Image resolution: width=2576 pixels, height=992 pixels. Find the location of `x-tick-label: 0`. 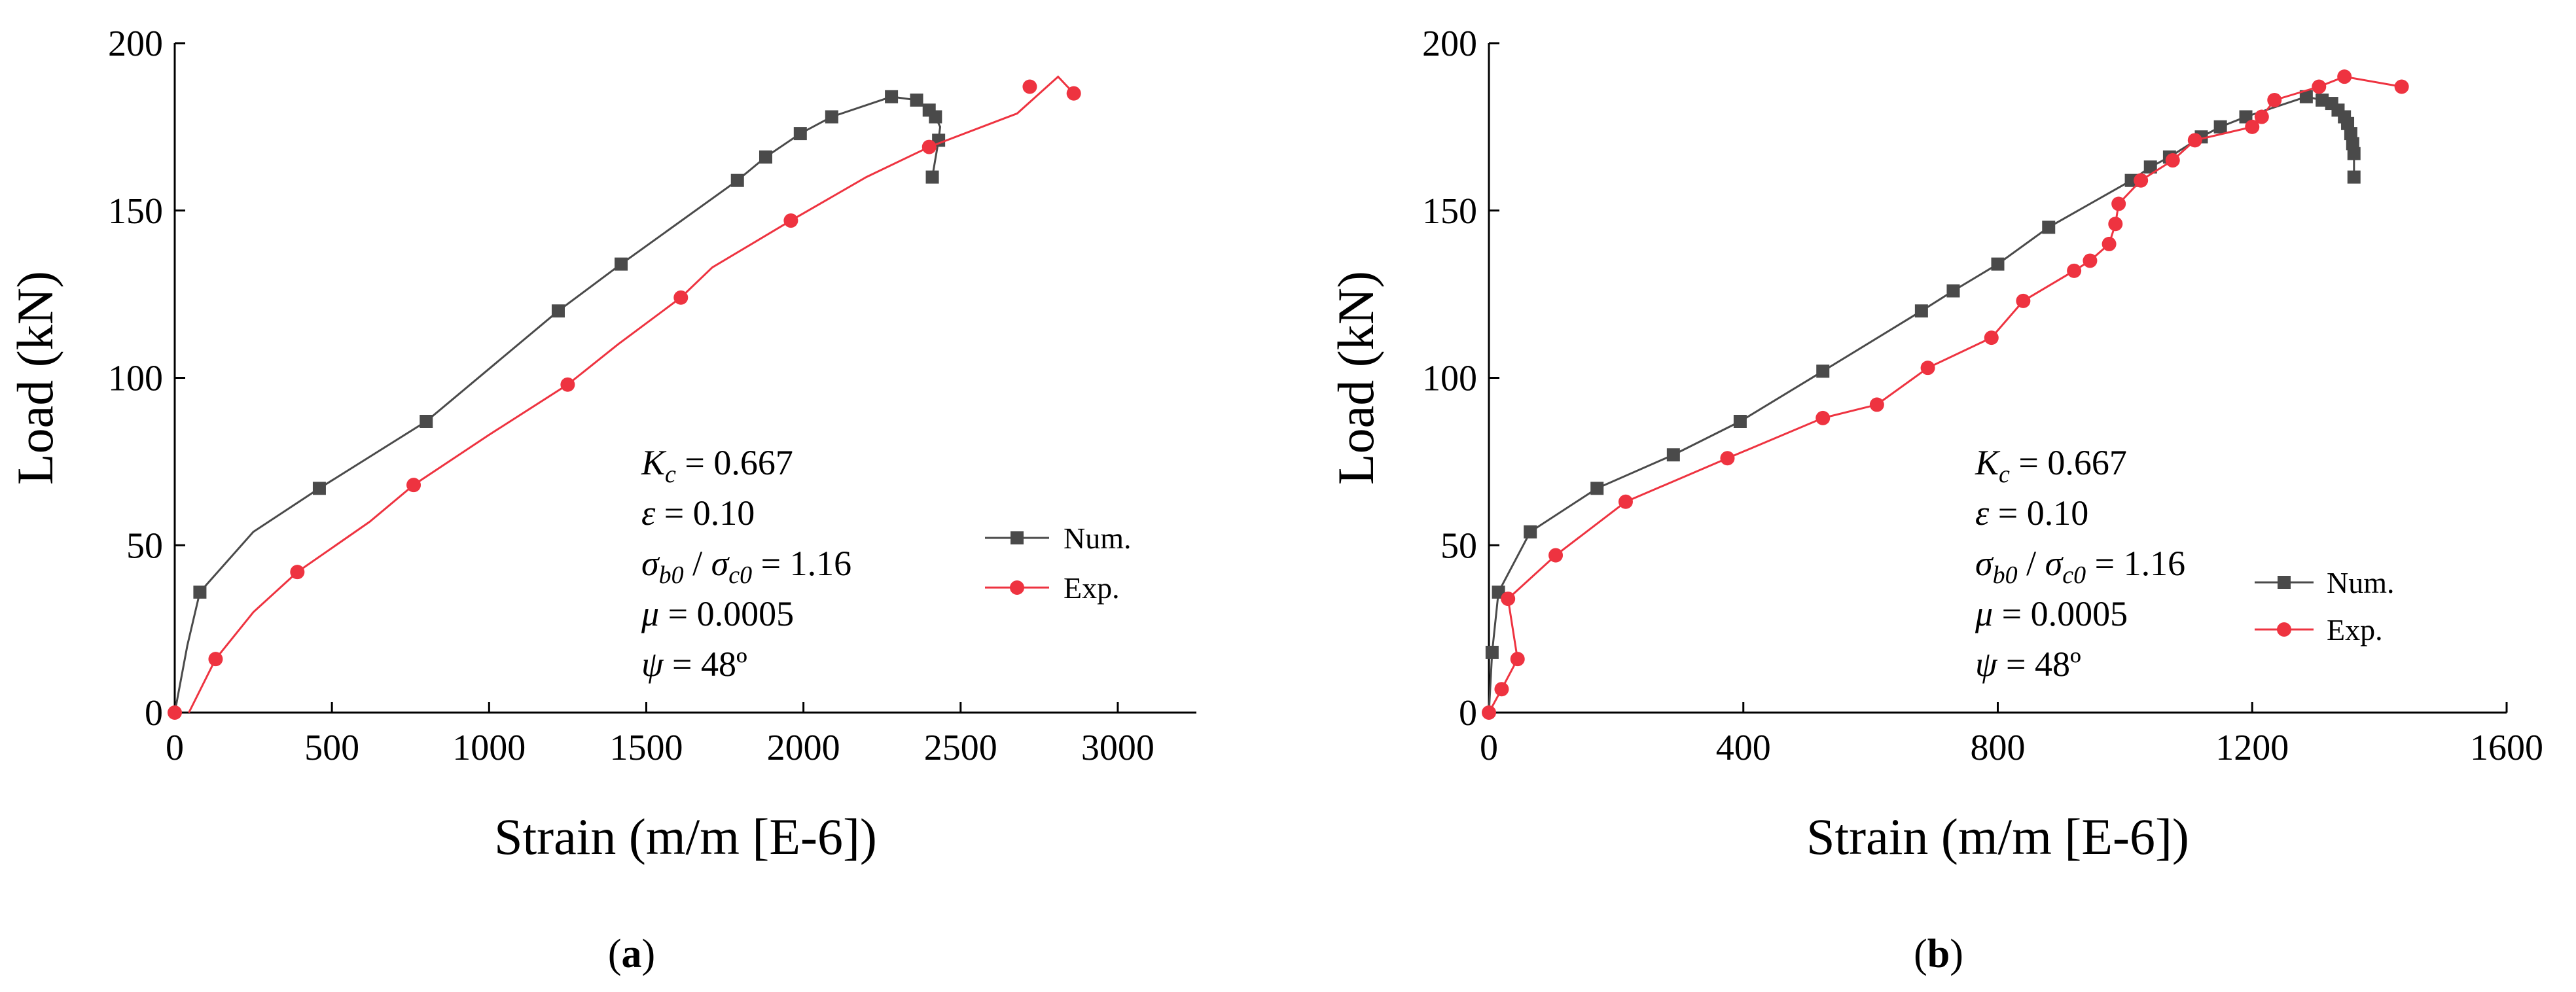

x-tick-label: 0 is located at coordinates (1489, 748).